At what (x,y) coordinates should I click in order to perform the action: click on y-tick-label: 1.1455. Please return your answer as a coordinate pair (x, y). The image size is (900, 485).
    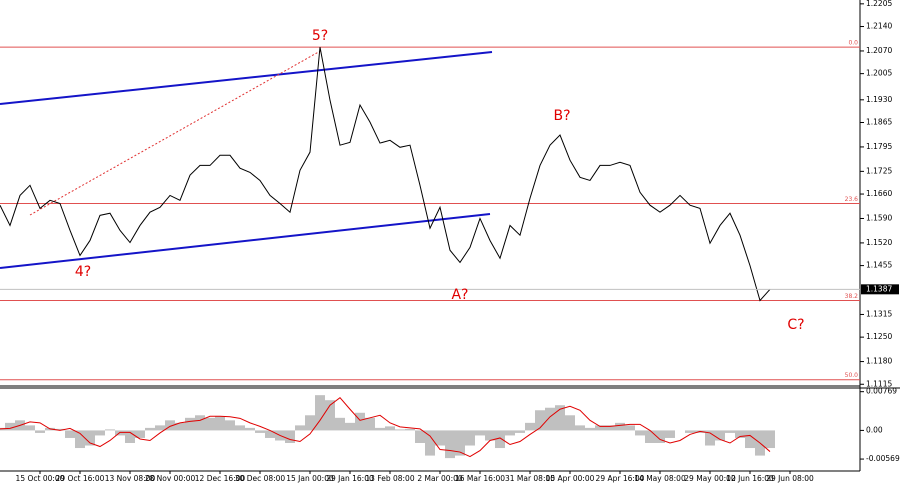
    Looking at the image, I should click on (879, 265).